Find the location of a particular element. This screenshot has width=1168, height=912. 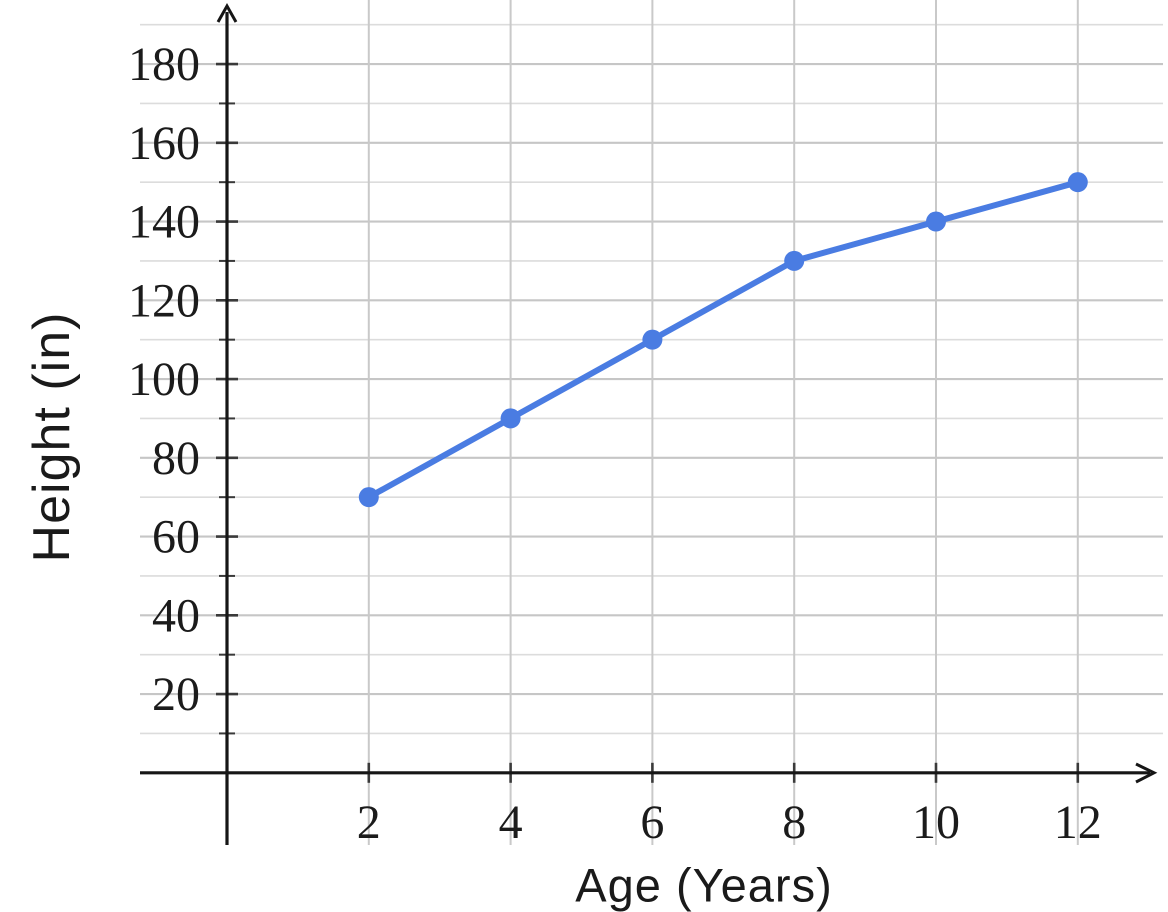

y-axis-arrow is located at coordinates (227, 12).